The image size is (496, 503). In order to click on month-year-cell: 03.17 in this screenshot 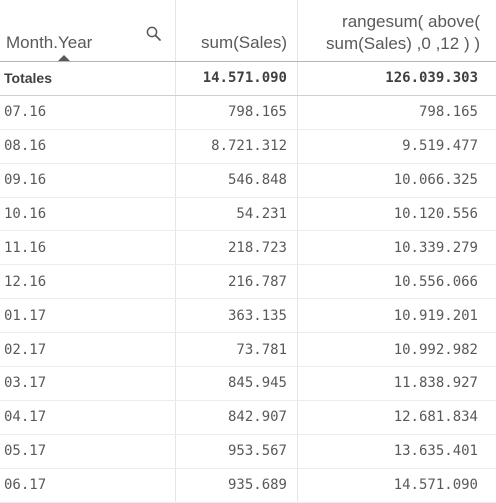, I will do `click(88, 383)`.